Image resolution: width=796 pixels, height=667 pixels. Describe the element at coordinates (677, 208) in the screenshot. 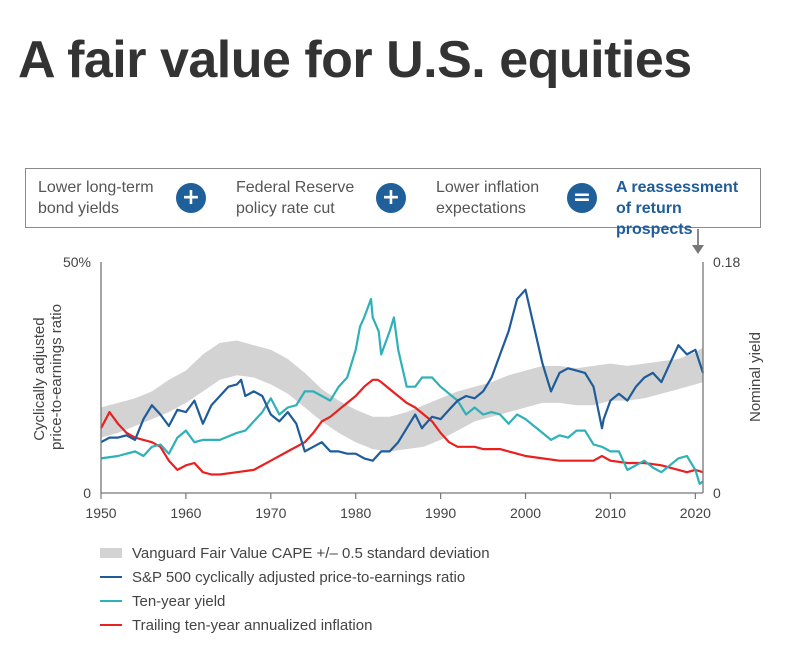

I see `step-result: A reassessment of return prospects` at that location.